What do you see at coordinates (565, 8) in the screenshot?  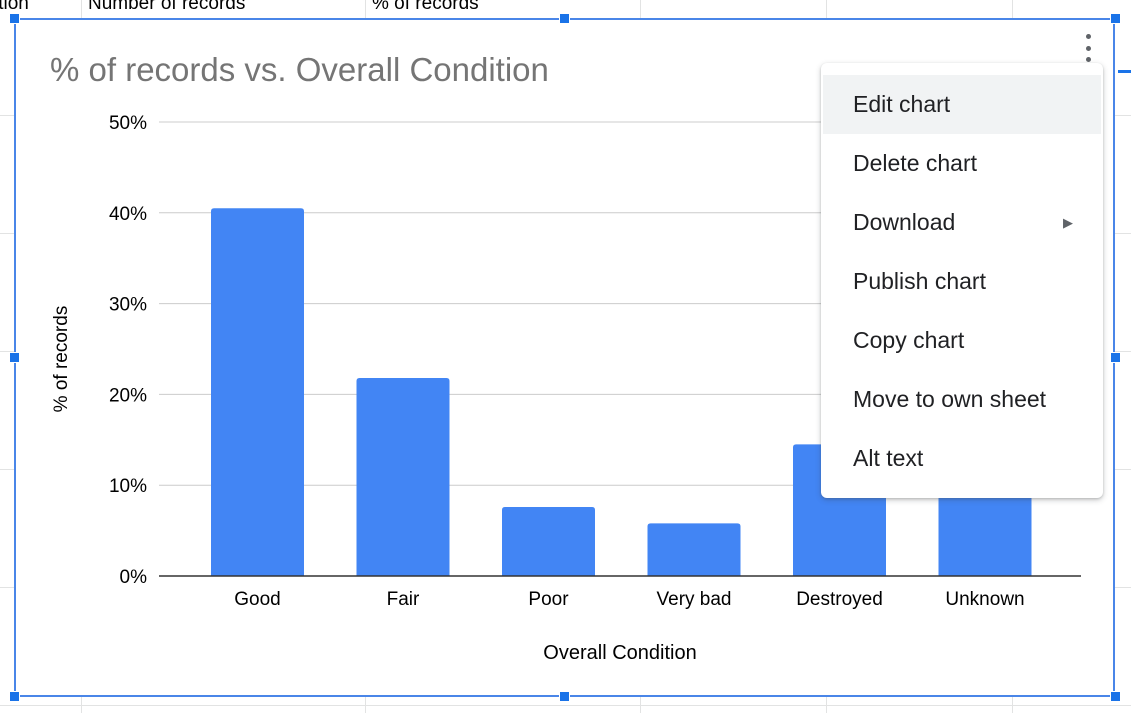 I see `sheet-header-row: ition Number of records % of records` at bounding box center [565, 8].